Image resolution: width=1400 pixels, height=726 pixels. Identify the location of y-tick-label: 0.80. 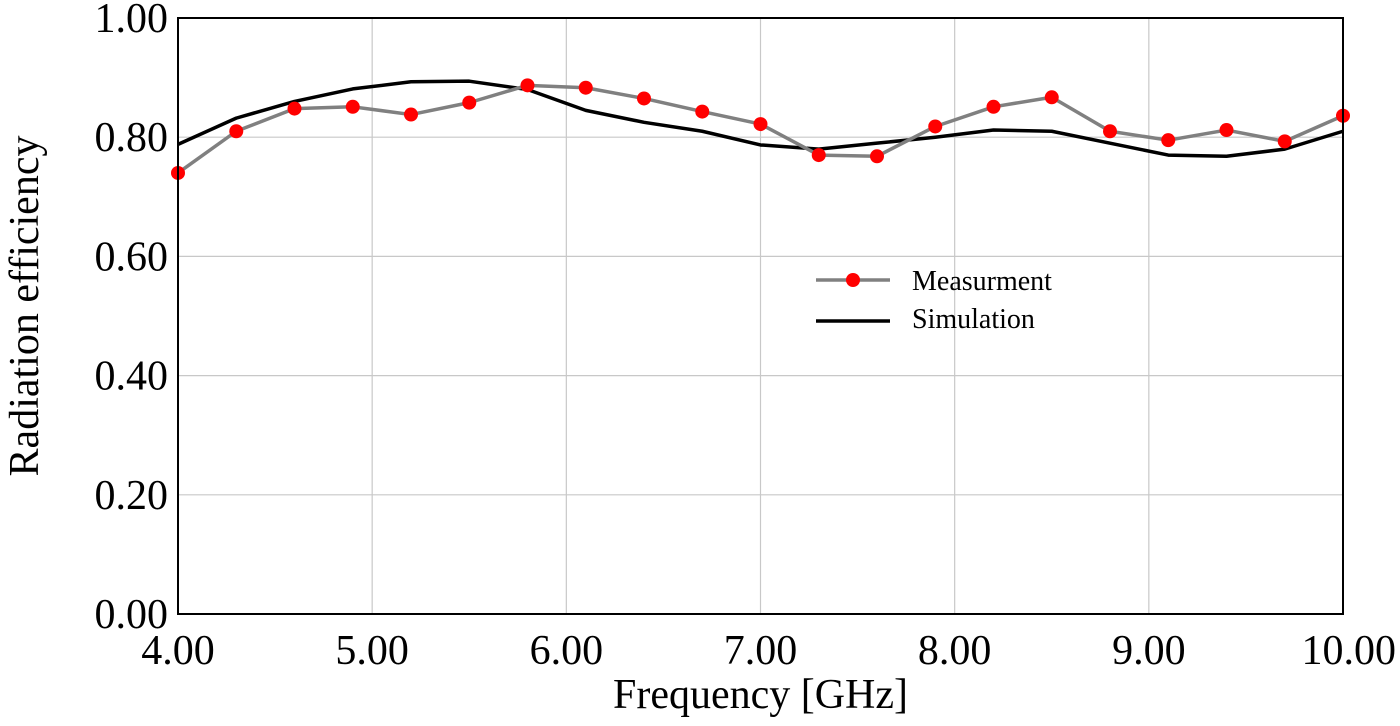
(132, 138).